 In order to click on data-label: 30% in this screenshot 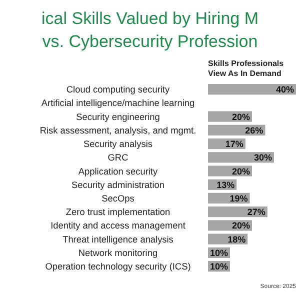, I will do `click(263, 157)`.